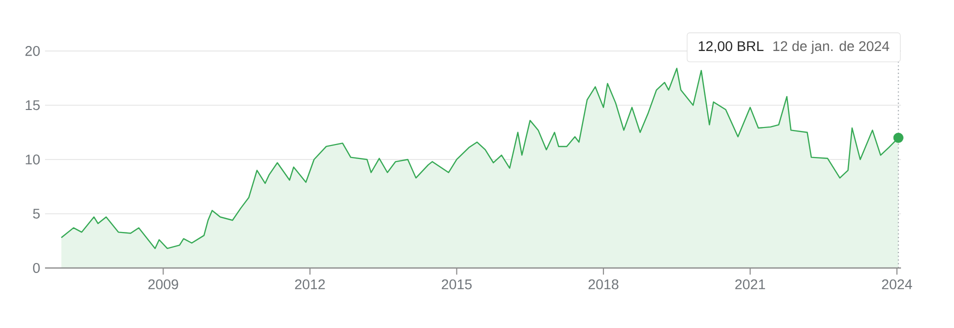 This screenshot has height=328, width=954. Describe the element at coordinates (731, 47) in the screenshot. I see `annotation: 12,00 BRL` at that location.